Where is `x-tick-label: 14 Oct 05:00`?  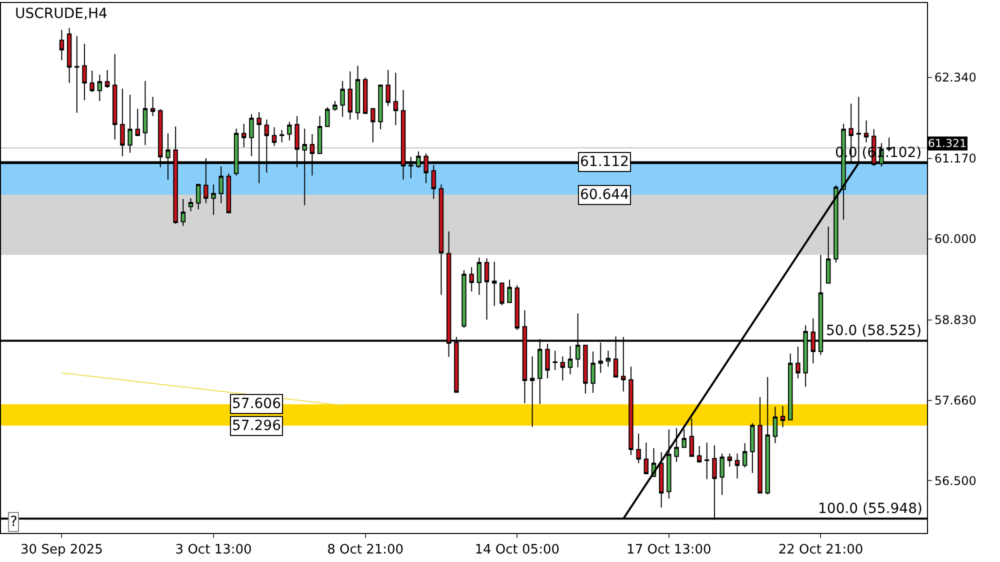
x-tick-label: 14 Oct 05:00 is located at coordinates (517, 550).